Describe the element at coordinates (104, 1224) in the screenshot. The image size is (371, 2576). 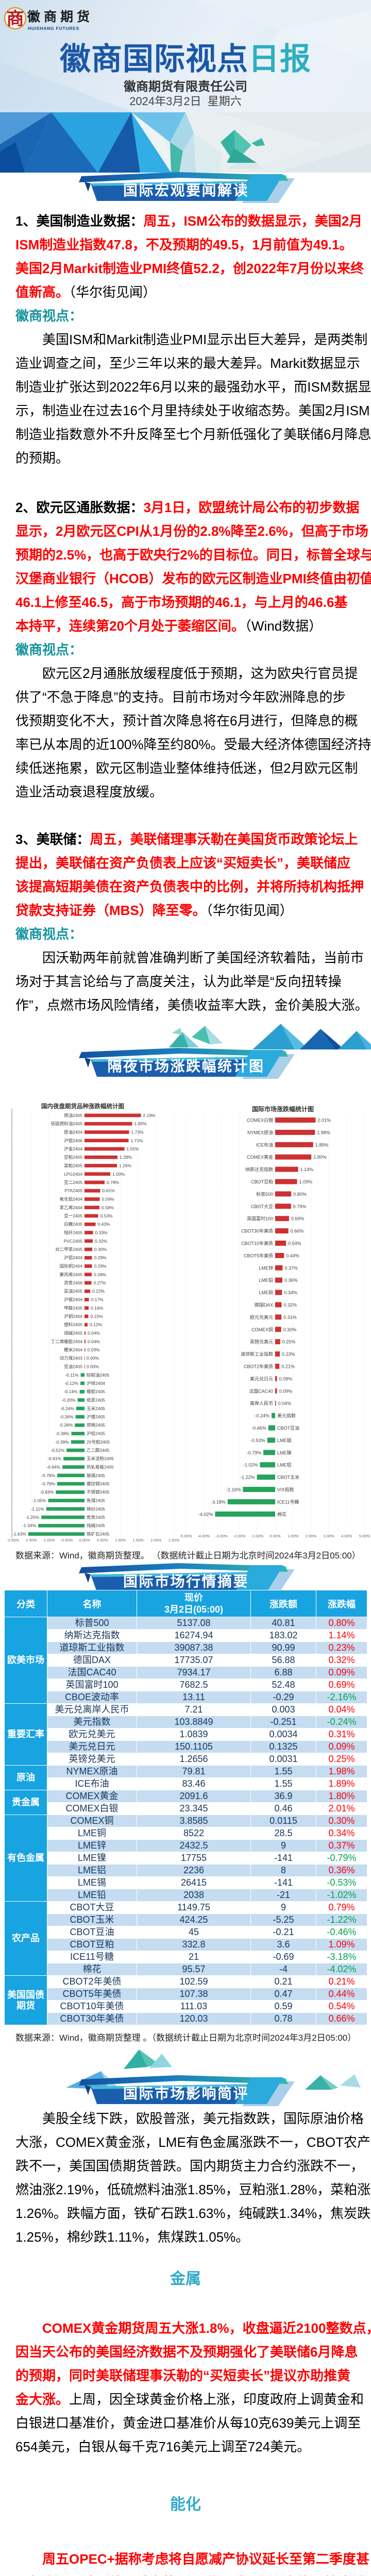
I see `svg-text: 0.43%` at that location.